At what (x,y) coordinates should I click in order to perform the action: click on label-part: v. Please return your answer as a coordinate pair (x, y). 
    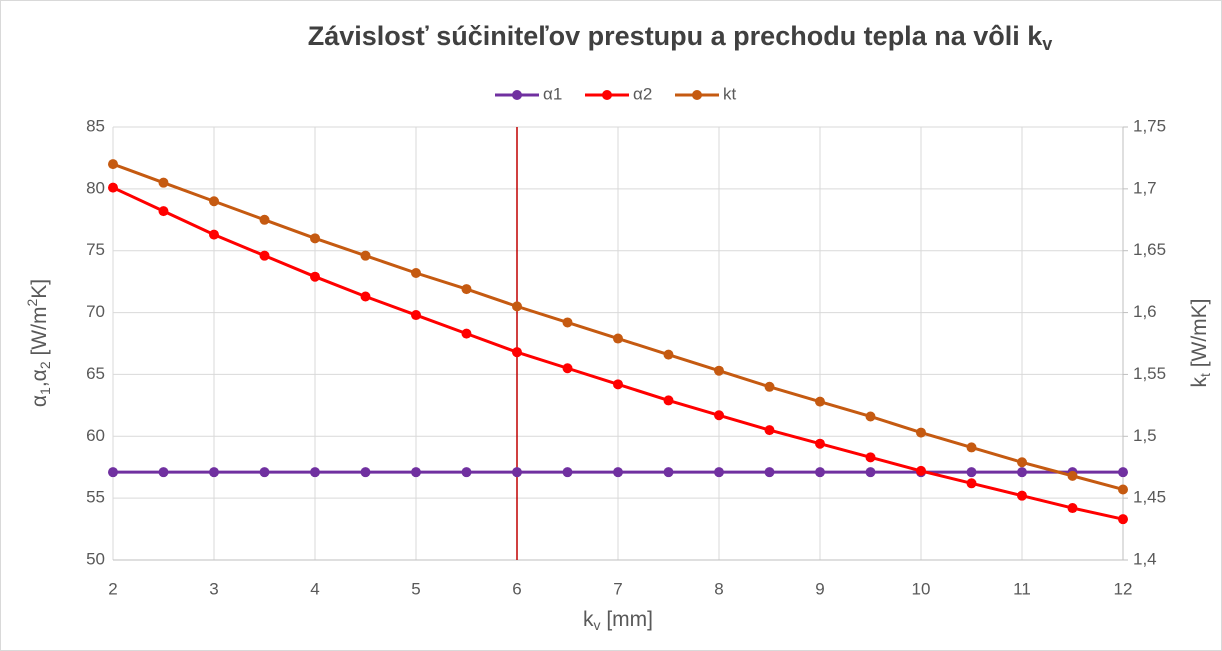
    Looking at the image, I should click on (597, 625).